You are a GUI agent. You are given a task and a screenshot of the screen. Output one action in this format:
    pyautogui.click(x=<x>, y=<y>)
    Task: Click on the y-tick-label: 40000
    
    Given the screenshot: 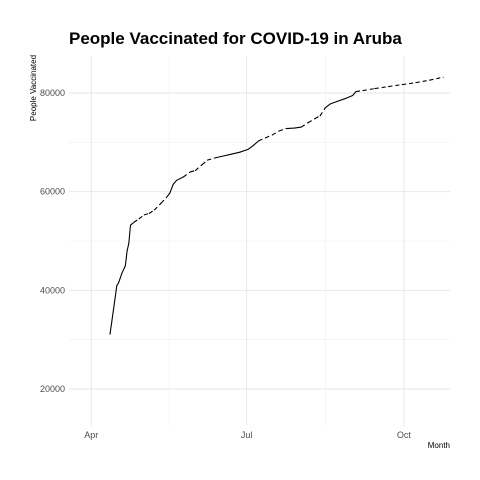 What is the action you would take?
    pyautogui.click(x=52, y=290)
    